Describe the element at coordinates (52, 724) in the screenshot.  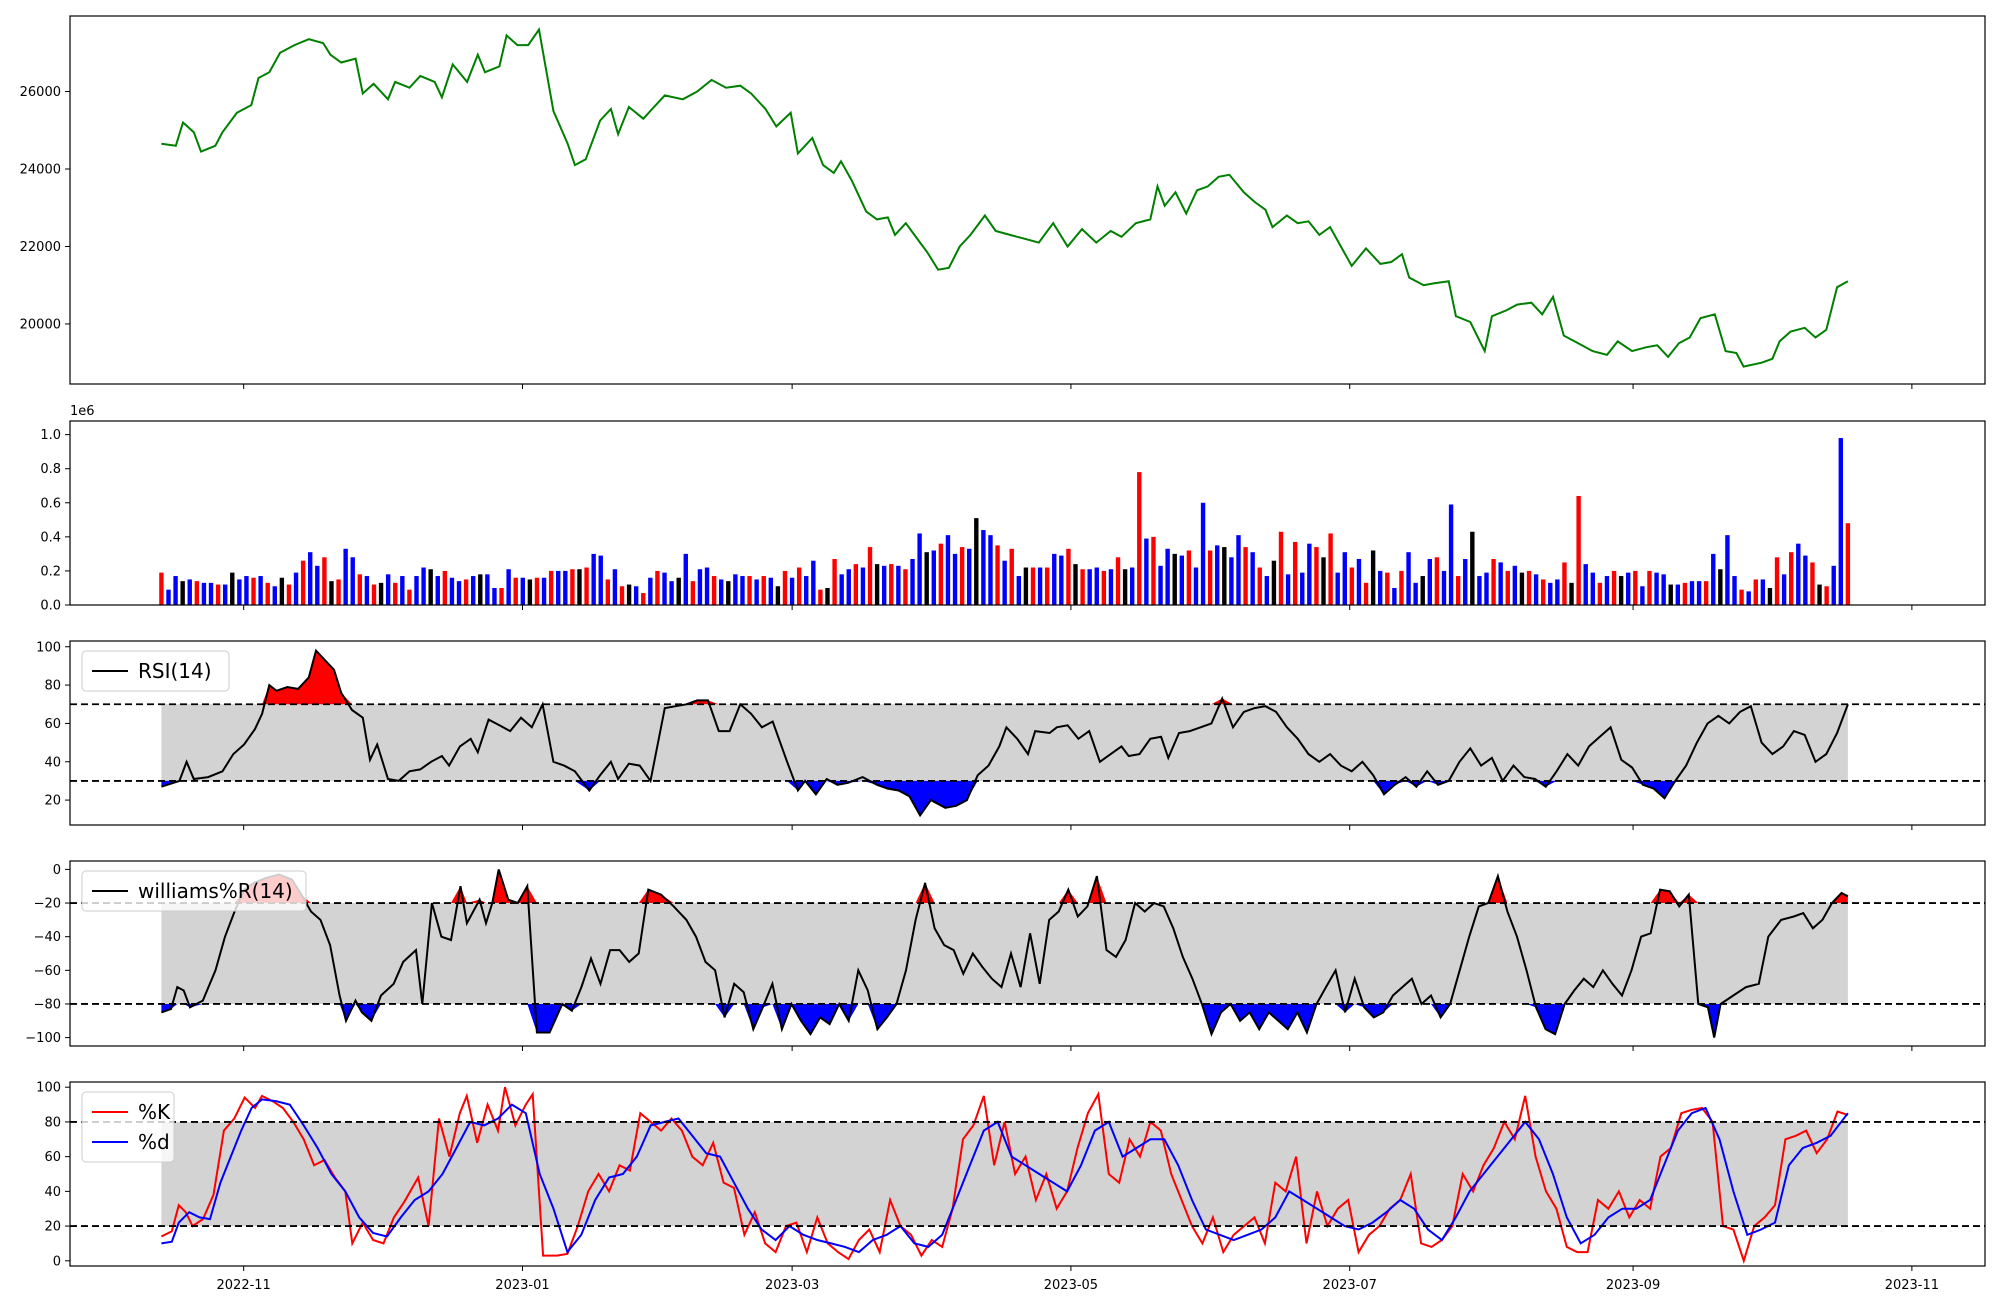
I see `y-tick-label: 60` at that location.